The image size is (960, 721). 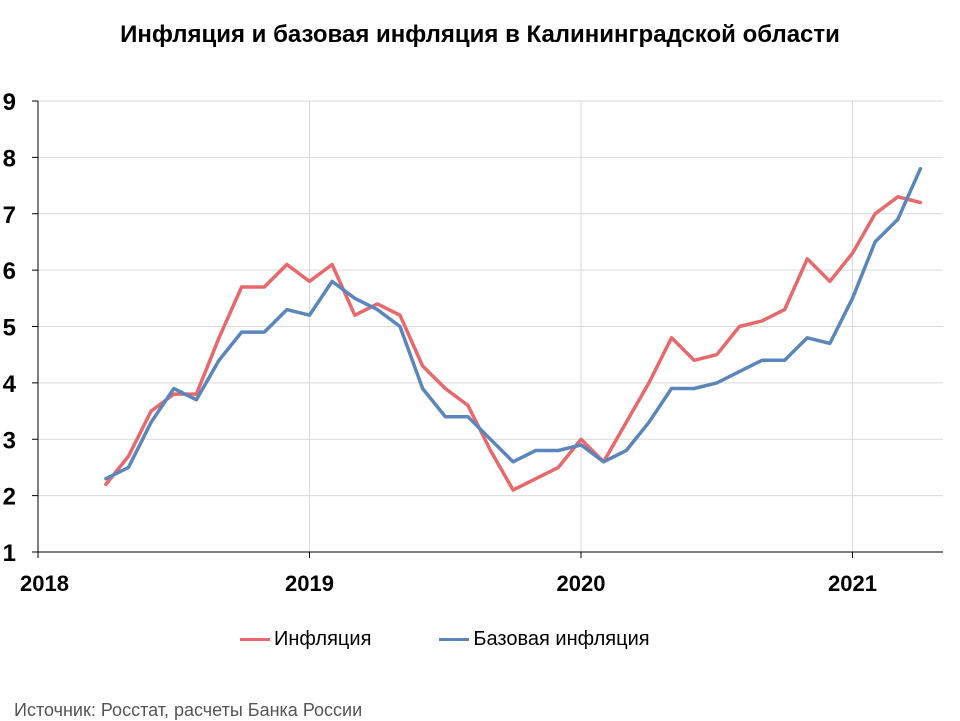 I want to click on legend-item-core-inflation: Базовая инфляция, so click(x=544, y=639).